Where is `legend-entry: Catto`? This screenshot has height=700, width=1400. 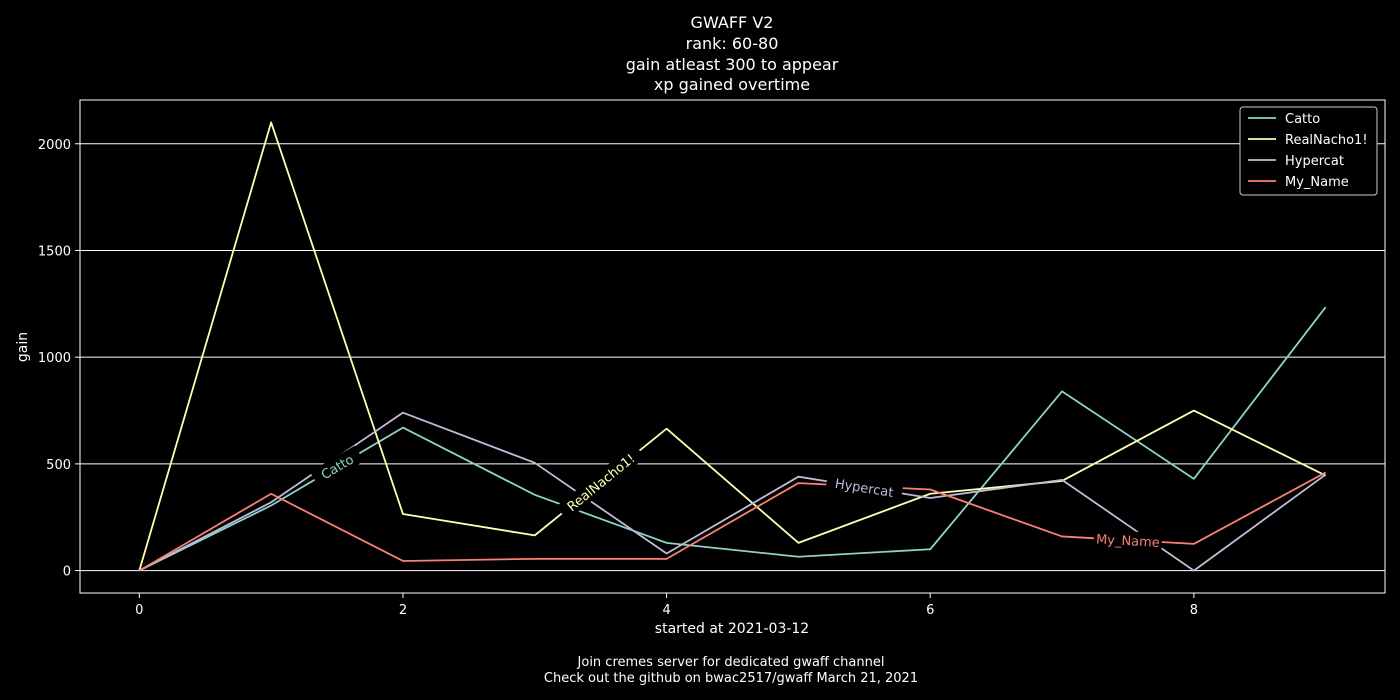 legend-entry: Catto is located at coordinates (1302, 119).